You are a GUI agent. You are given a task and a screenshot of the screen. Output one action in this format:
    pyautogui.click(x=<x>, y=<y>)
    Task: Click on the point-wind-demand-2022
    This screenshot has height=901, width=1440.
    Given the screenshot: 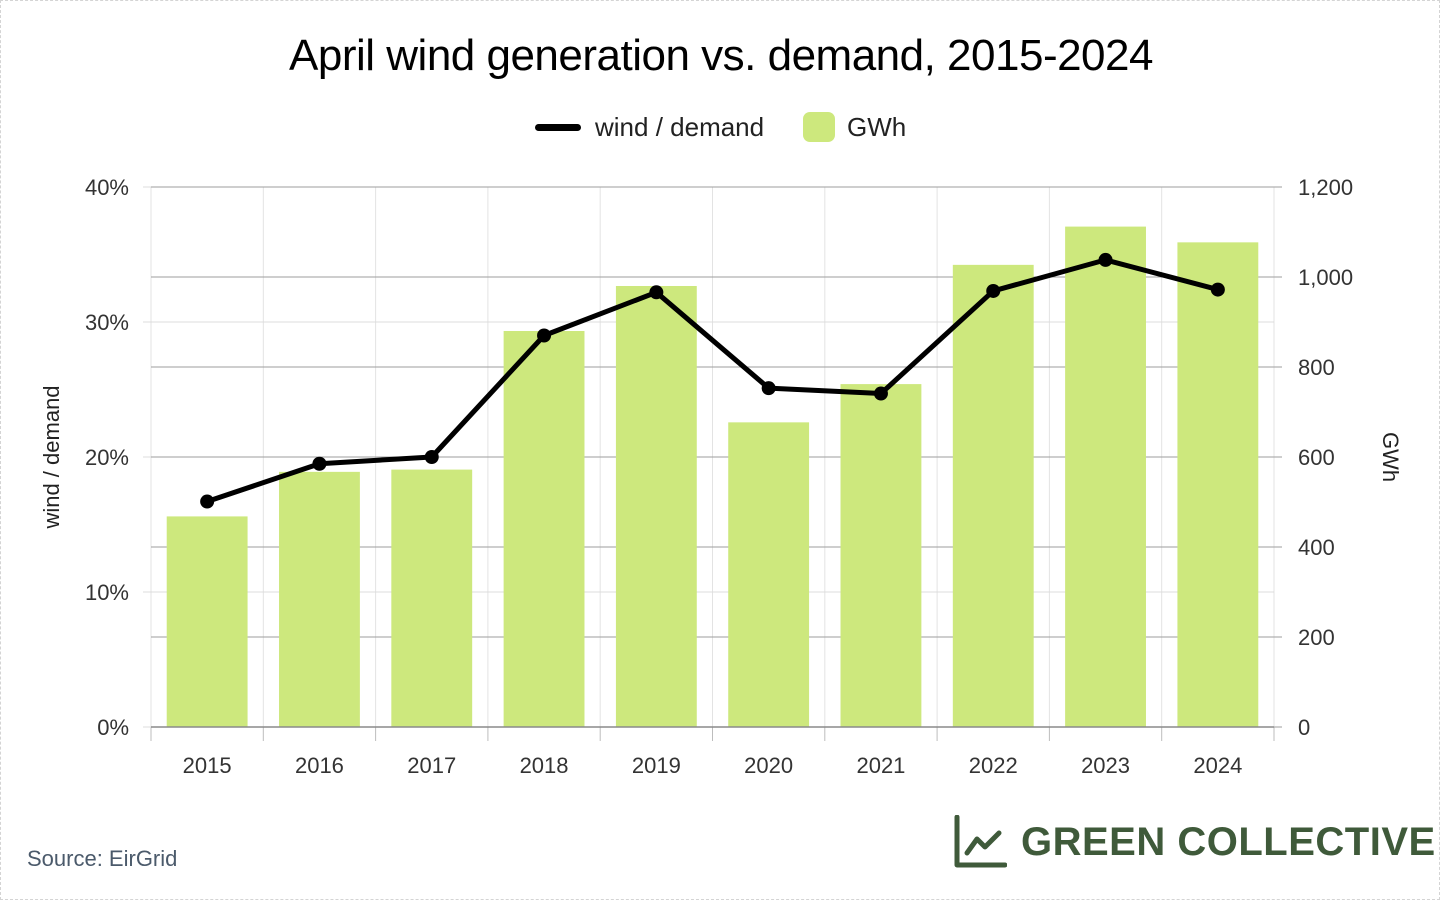 What is the action you would take?
    pyautogui.click(x=993, y=290)
    